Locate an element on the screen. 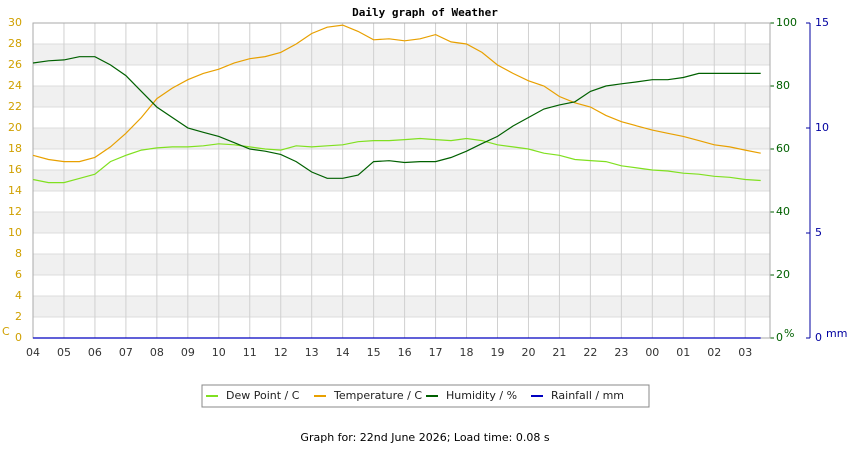 The height and width of the screenshot is (450, 850). y2-tick-label: 100 is located at coordinates (786, 22).